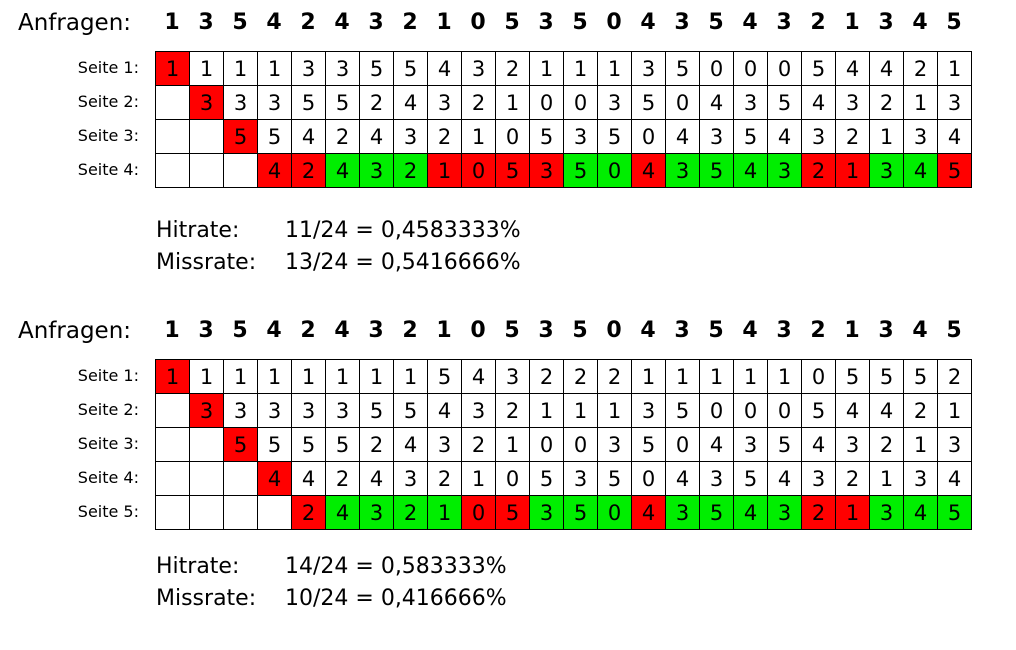 This screenshot has height=650, width=1016. I want to click on hitrate-line: Hitrate: 14/24 = 0,583333%, so click(331, 567).